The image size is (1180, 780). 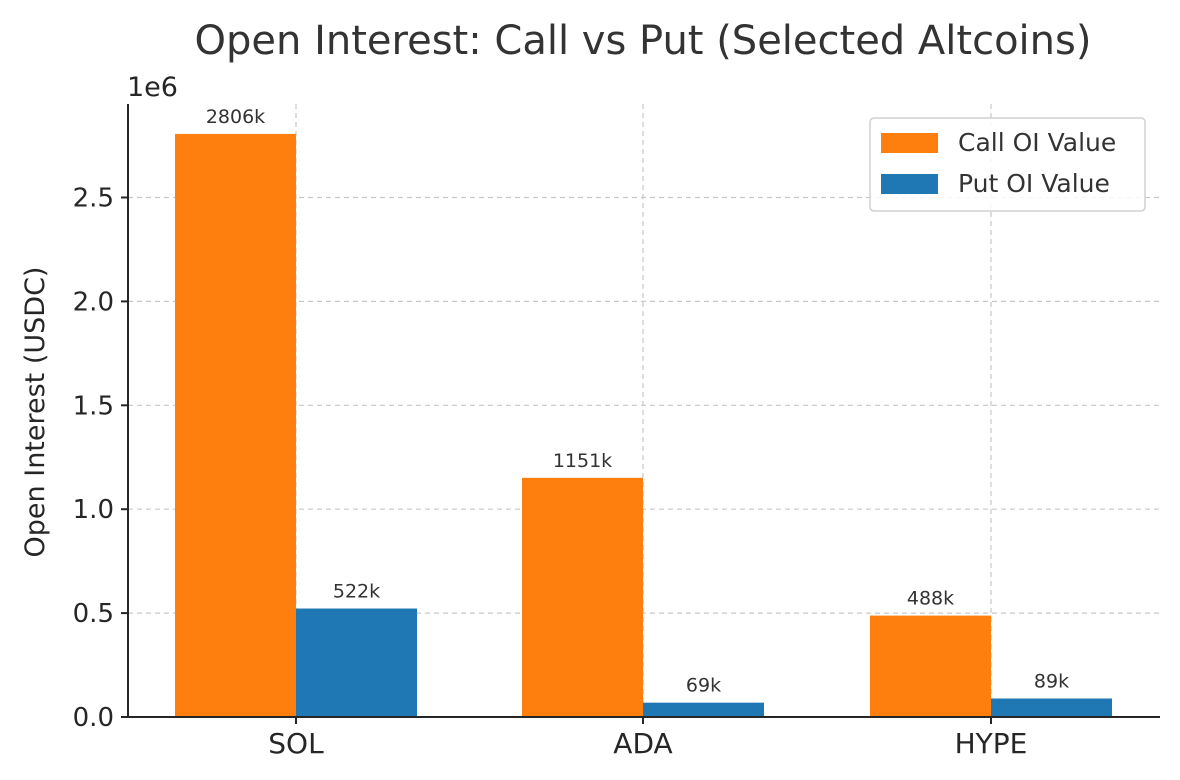 I want to click on data-label: 89k, so click(x=1051, y=682).